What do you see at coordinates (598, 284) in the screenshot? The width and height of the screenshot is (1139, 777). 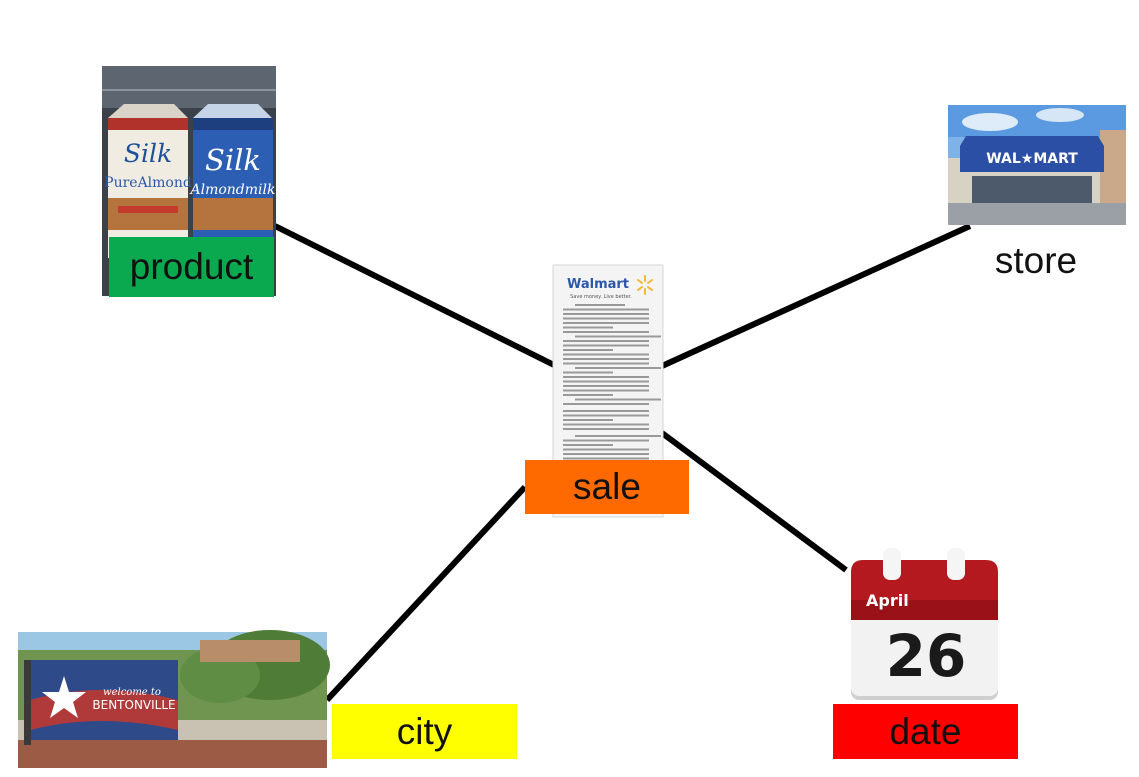 I see `receipt-brand: Walmart` at bounding box center [598, 284].